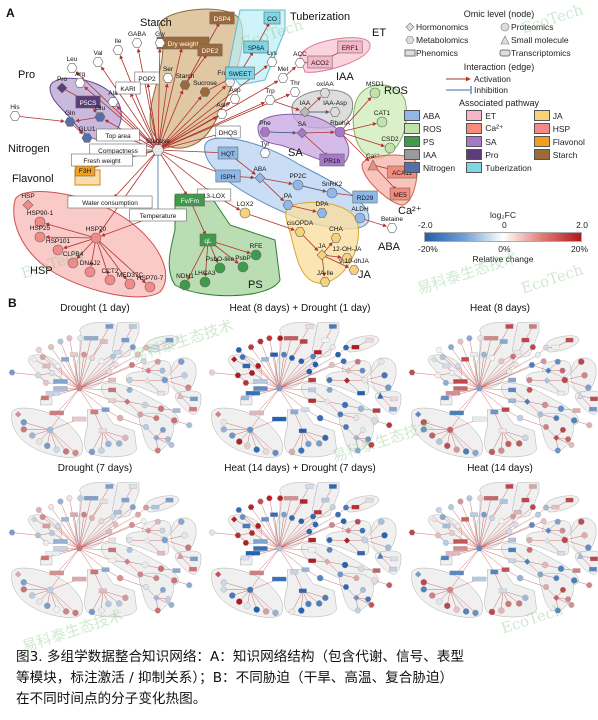 The width and height of the screenshot is (598, 720). Describe the element at coordinates (193, 569) in the screenshot. I see `condition-node-me5` at that location.